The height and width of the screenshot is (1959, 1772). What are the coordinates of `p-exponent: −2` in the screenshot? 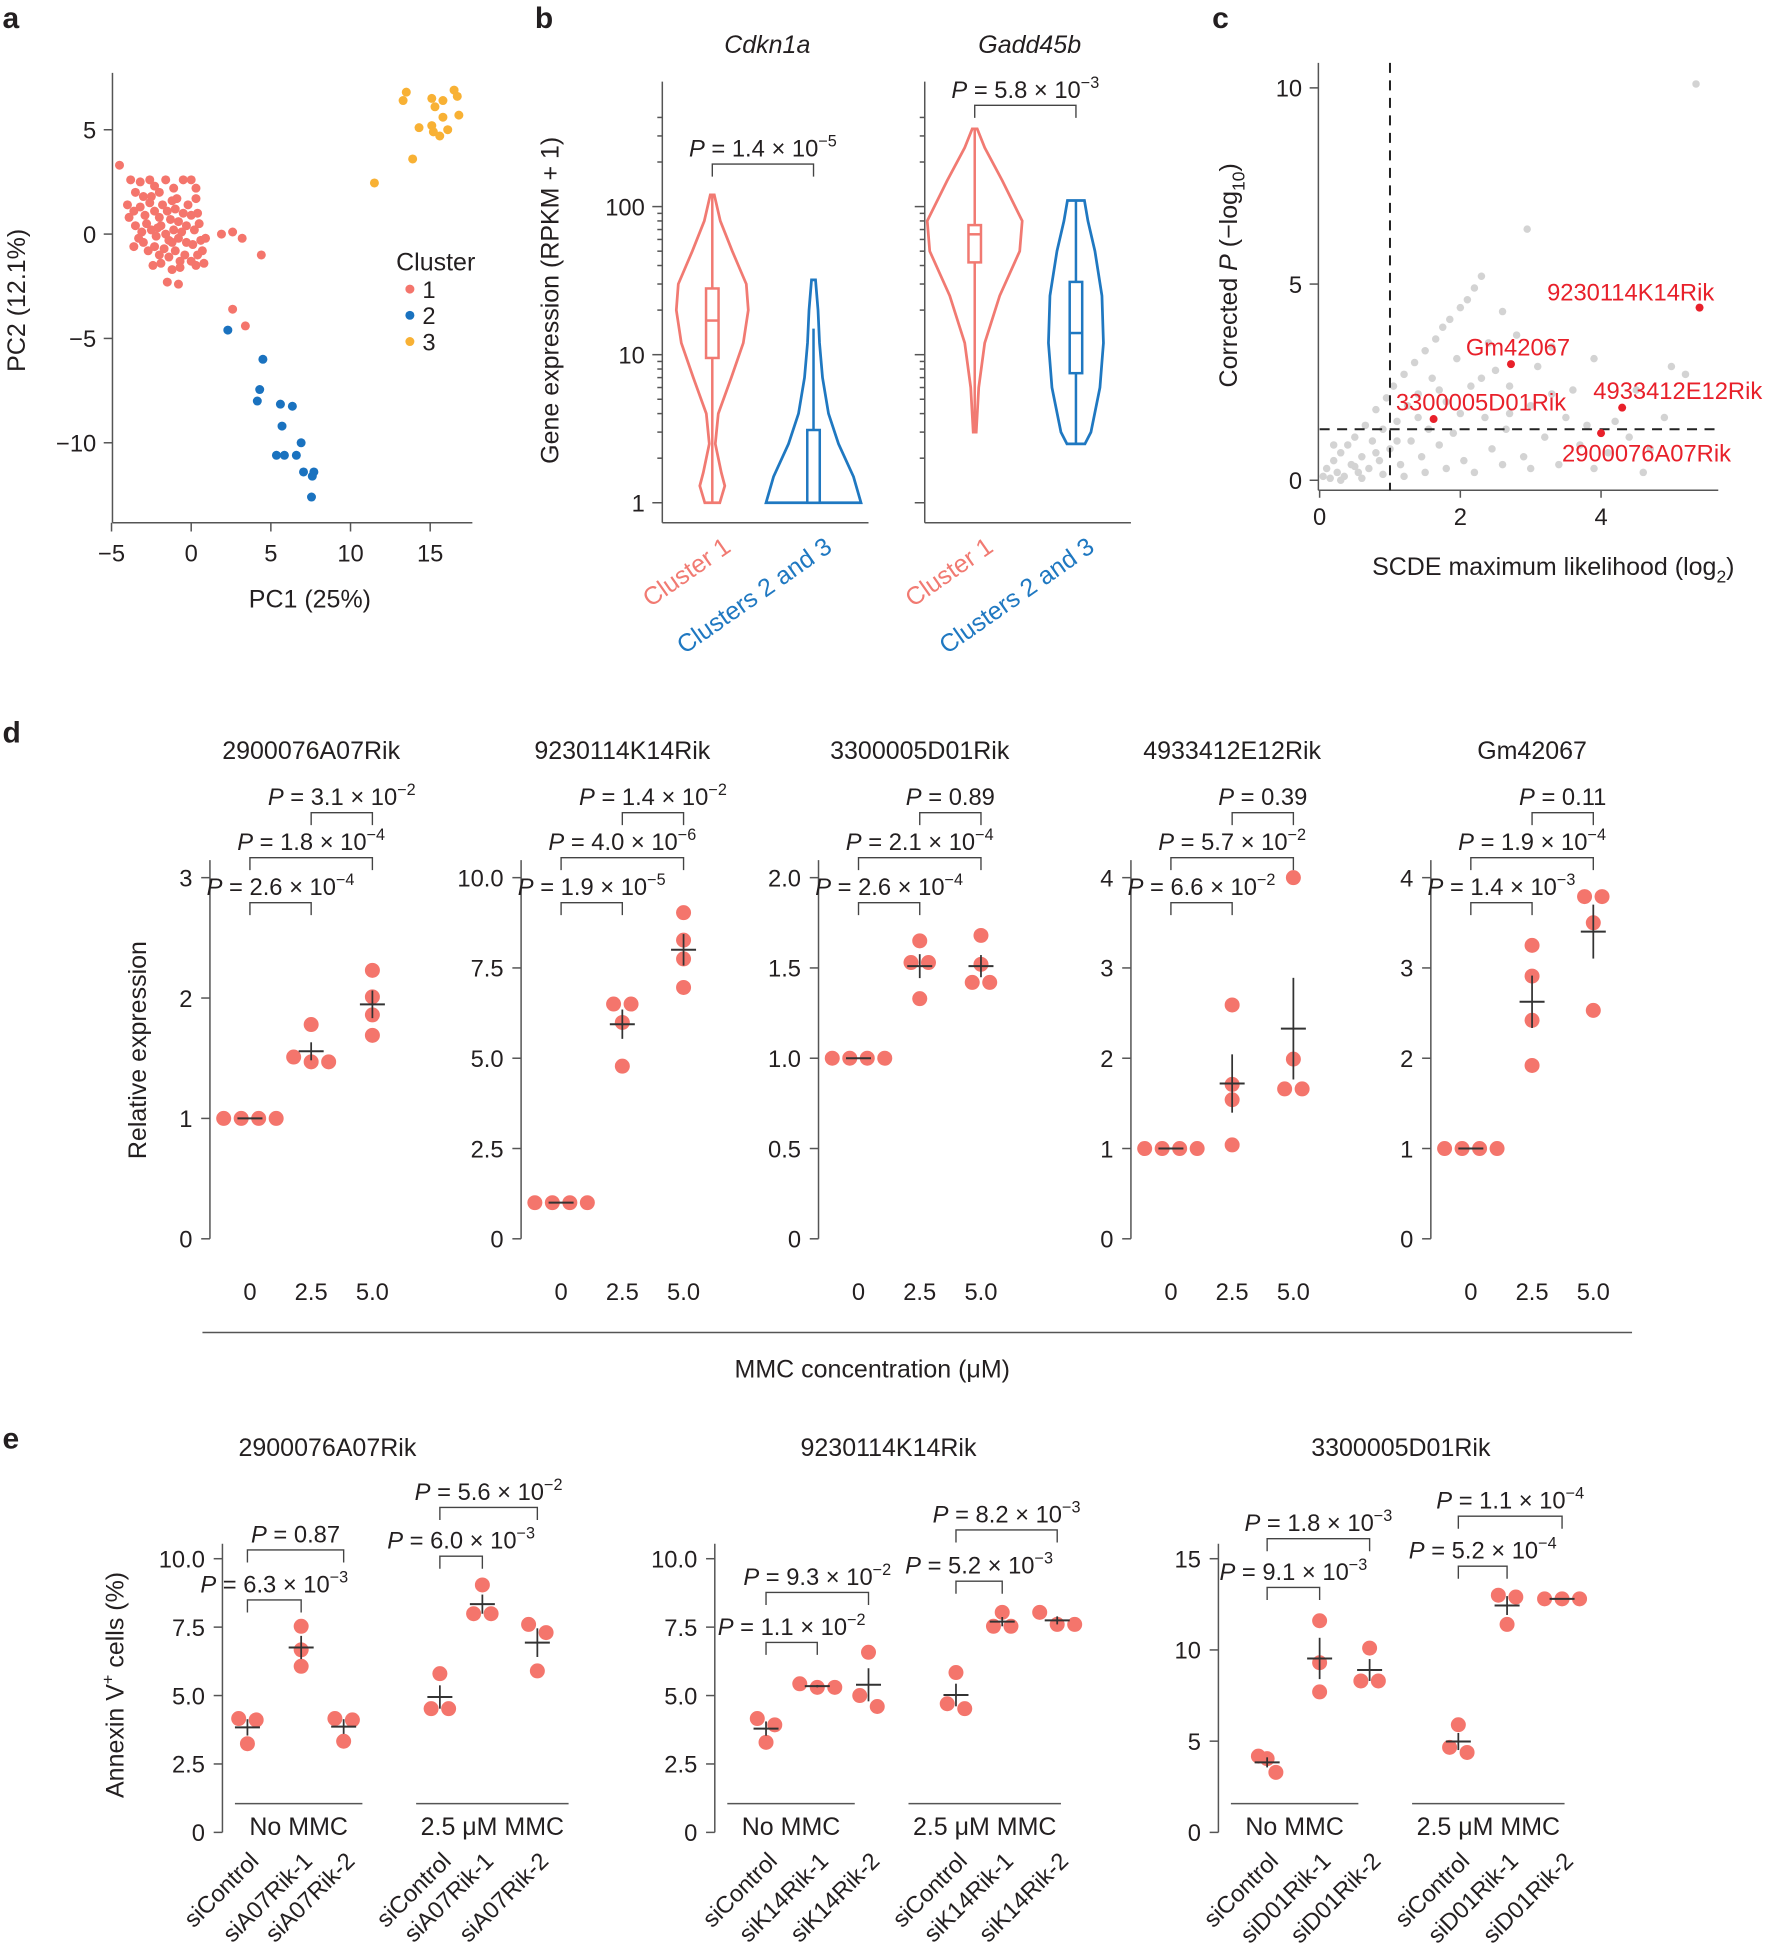 It's located at (717, 790).